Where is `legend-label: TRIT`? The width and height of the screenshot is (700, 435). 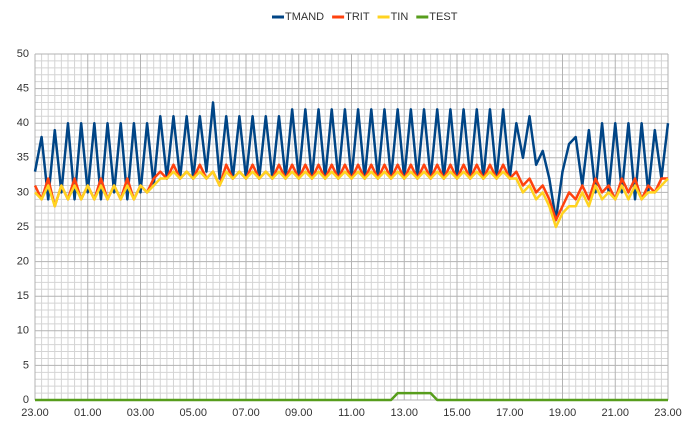
legend-label: TRIT is located at coordinates (357, 17).